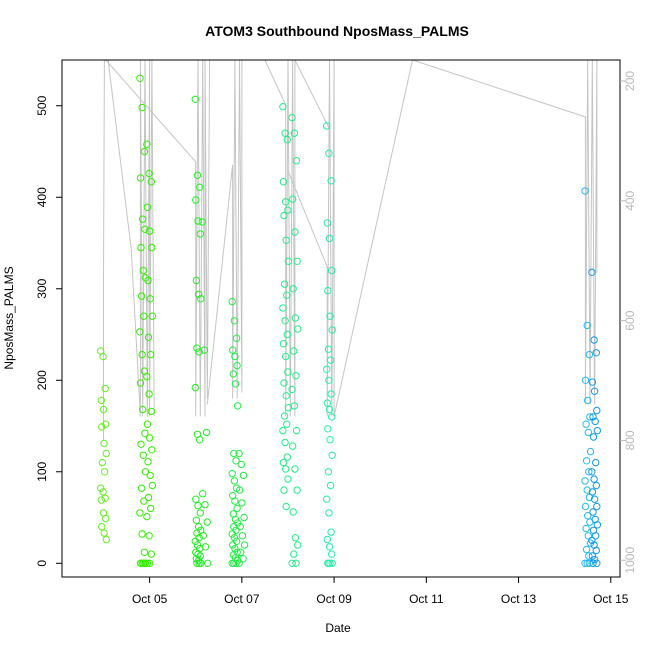  I want to click on x-axis-label: Date, so click(338, 628).